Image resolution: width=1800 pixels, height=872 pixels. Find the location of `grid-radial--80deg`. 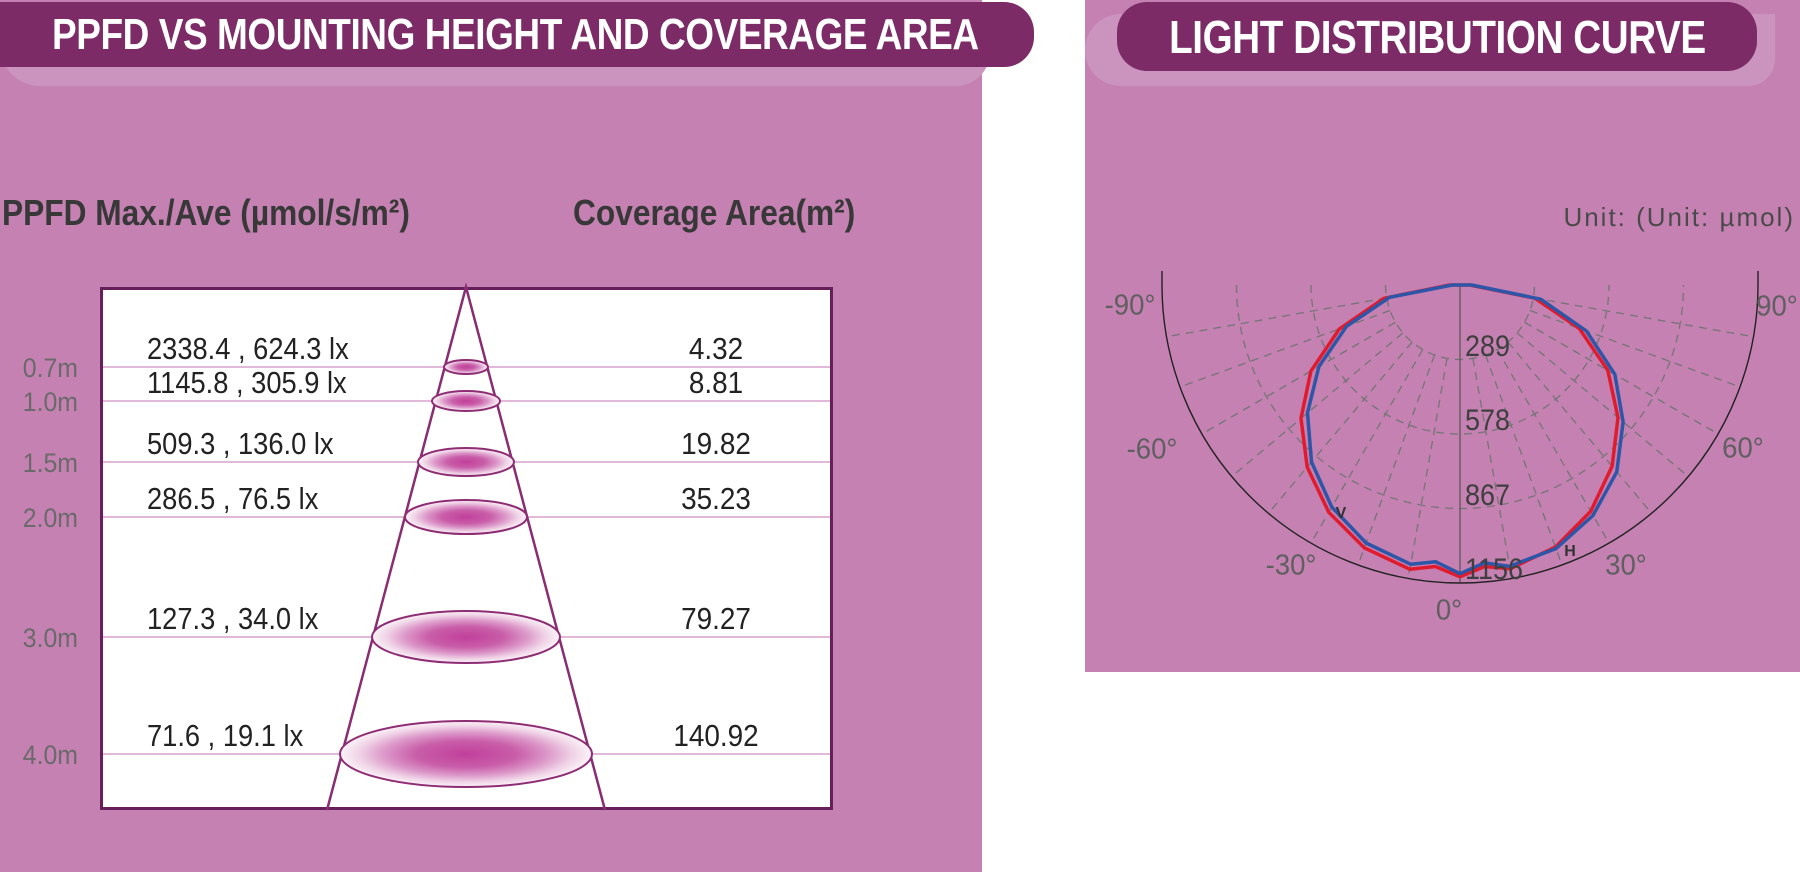

grid-radial--80deg is located at coordinates (1276, 317).